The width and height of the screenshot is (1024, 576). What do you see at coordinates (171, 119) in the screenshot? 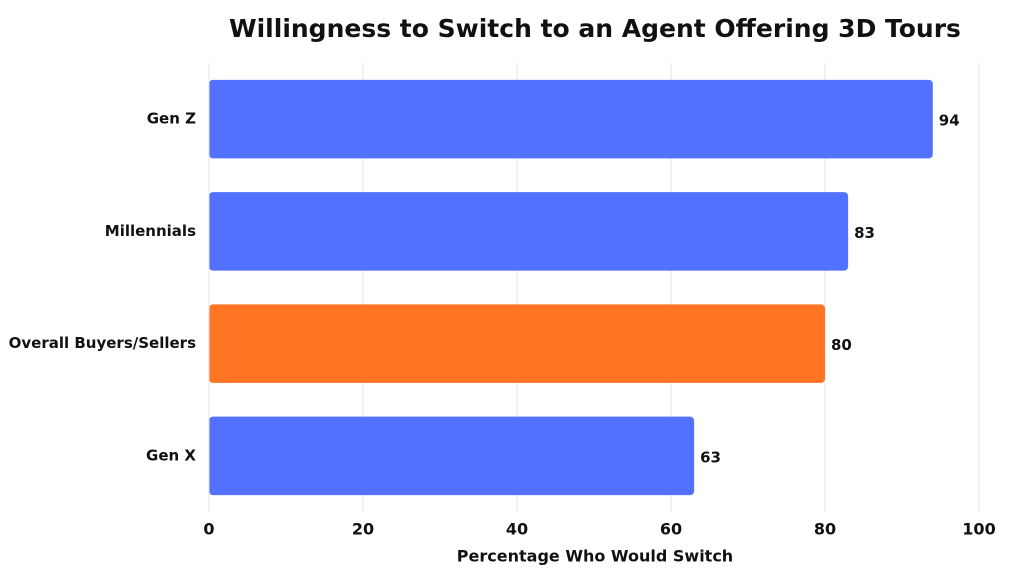
I see `y-tick-label: Gen Z` at bounding box center [171, 119].